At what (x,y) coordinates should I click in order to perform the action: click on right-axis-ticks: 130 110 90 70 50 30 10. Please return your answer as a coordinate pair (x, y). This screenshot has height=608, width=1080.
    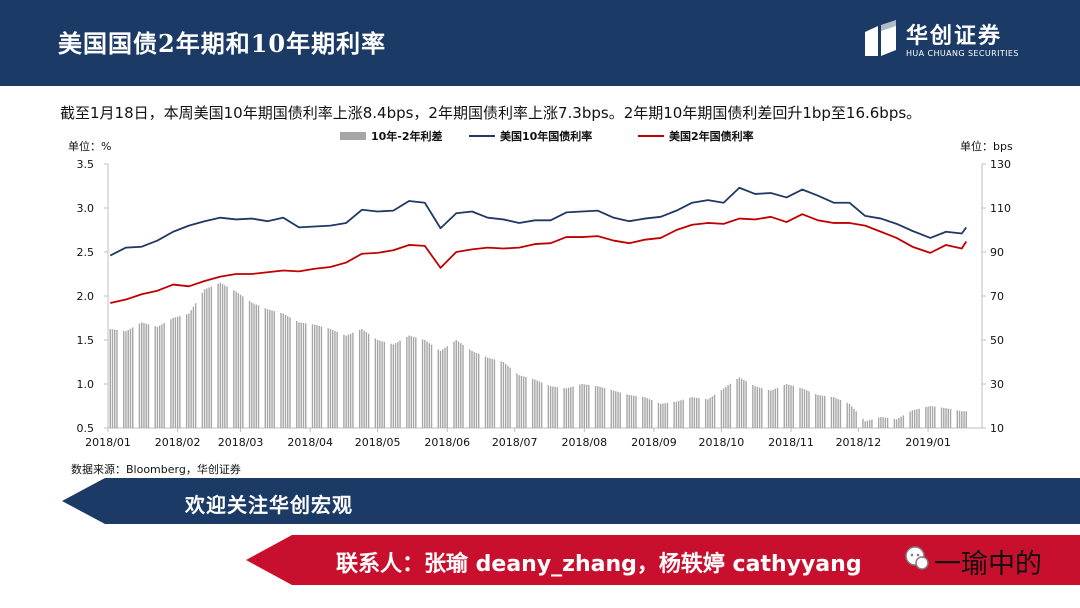
    Looking at the image, I should click on (996, 296).